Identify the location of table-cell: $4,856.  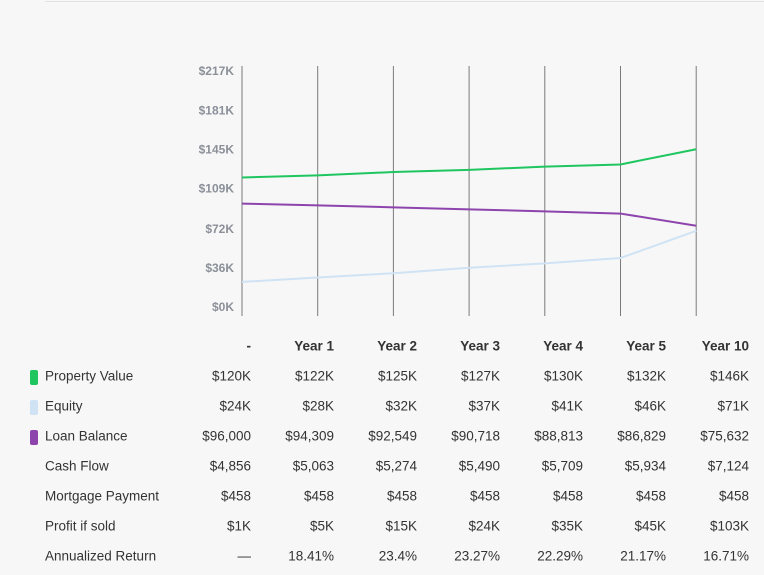
(230, 466).